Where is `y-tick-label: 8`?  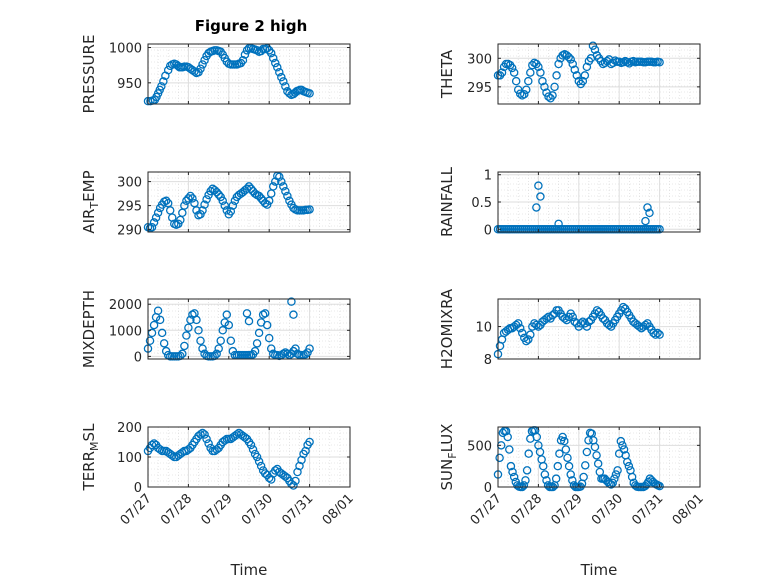
y-tick-label: 8 is located at coordinates (488, 360).